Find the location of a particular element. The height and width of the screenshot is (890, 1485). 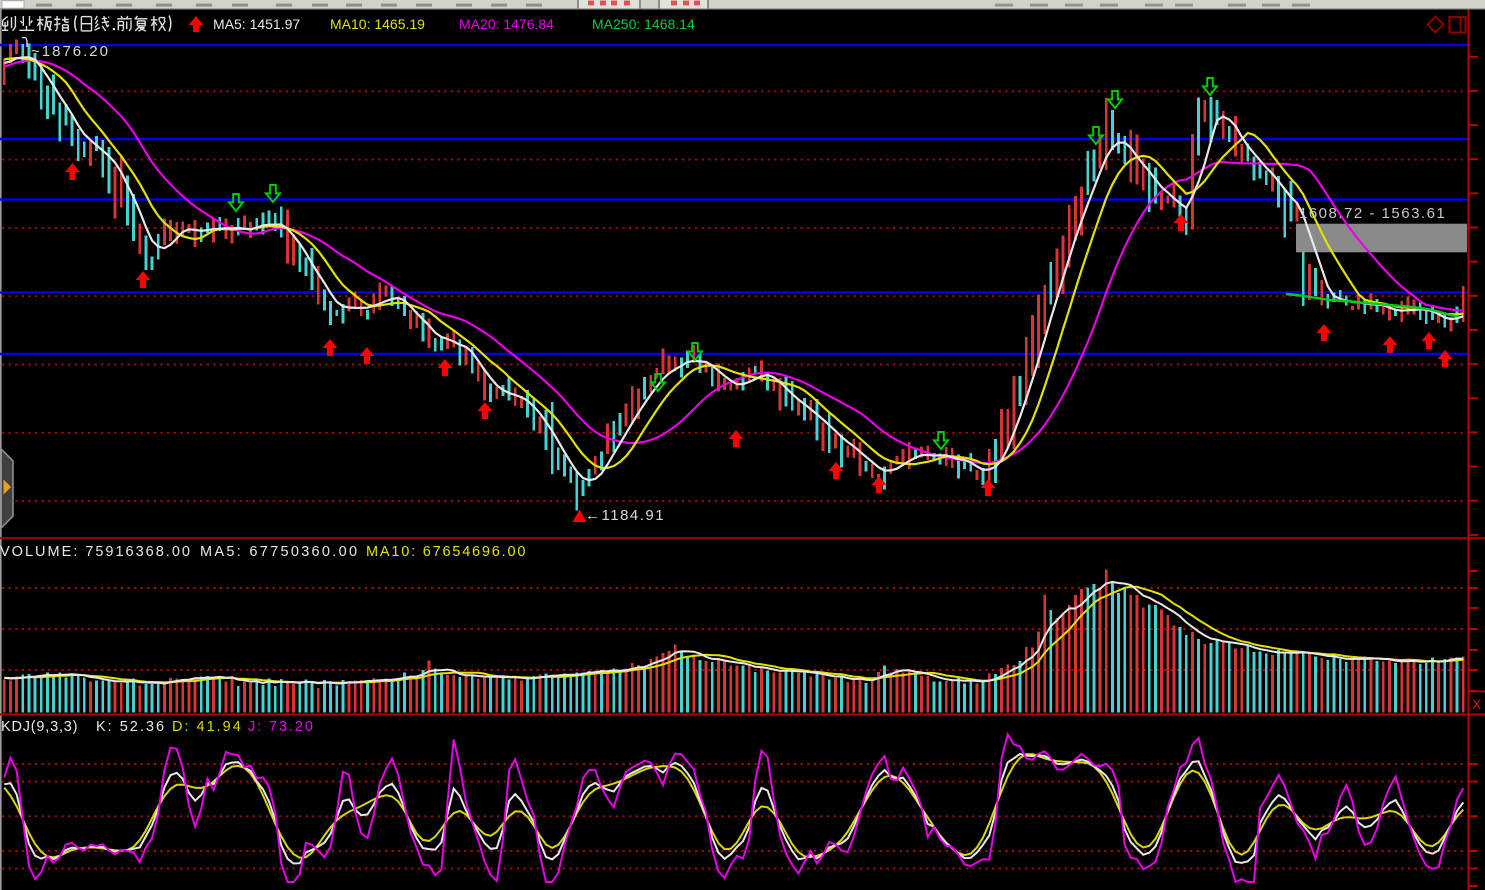

svg-text: ~1876.20 is located at coordinates (70, 51).